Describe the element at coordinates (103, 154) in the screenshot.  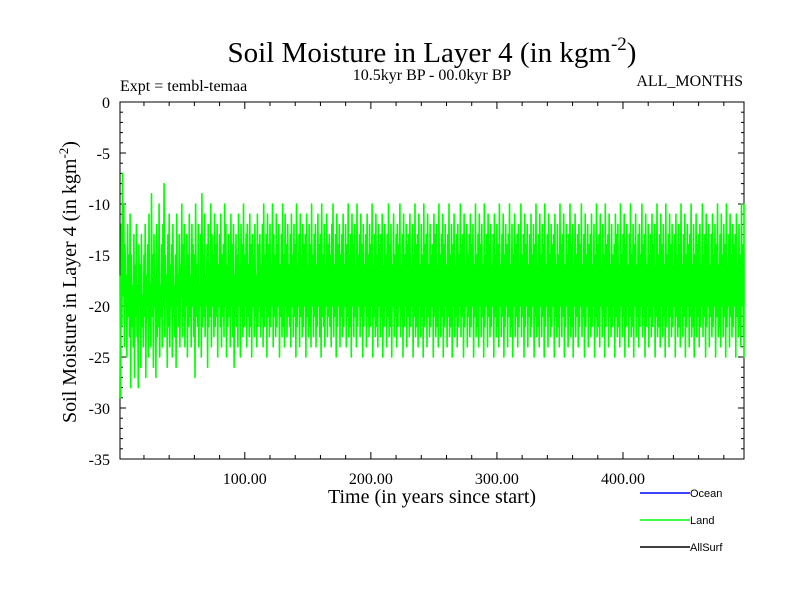
I see `y-tick-label: -5` at that location.